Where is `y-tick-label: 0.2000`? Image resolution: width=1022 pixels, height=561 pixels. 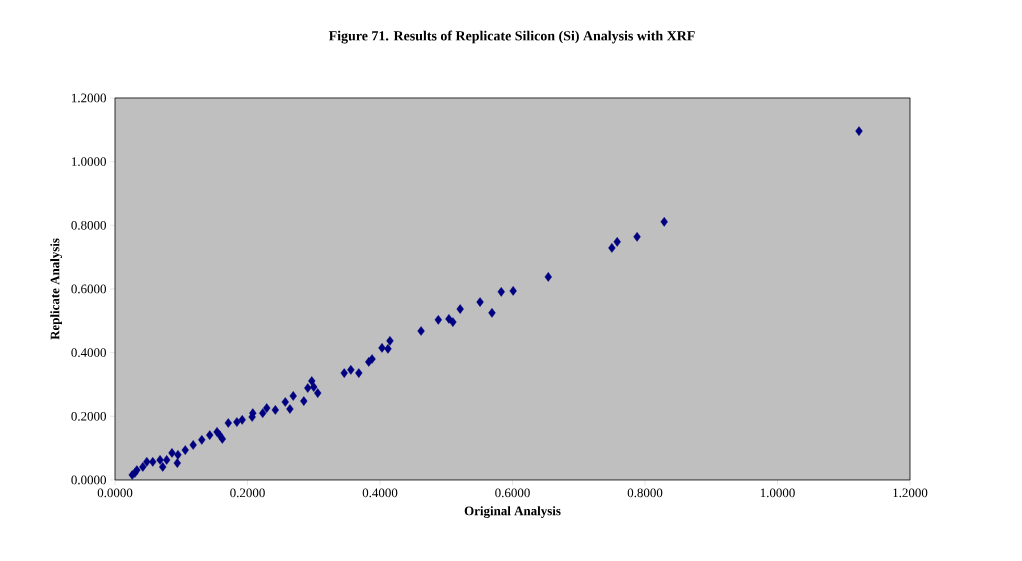
y-tick-label: 0.2000 is located at coordinates (88, 416).